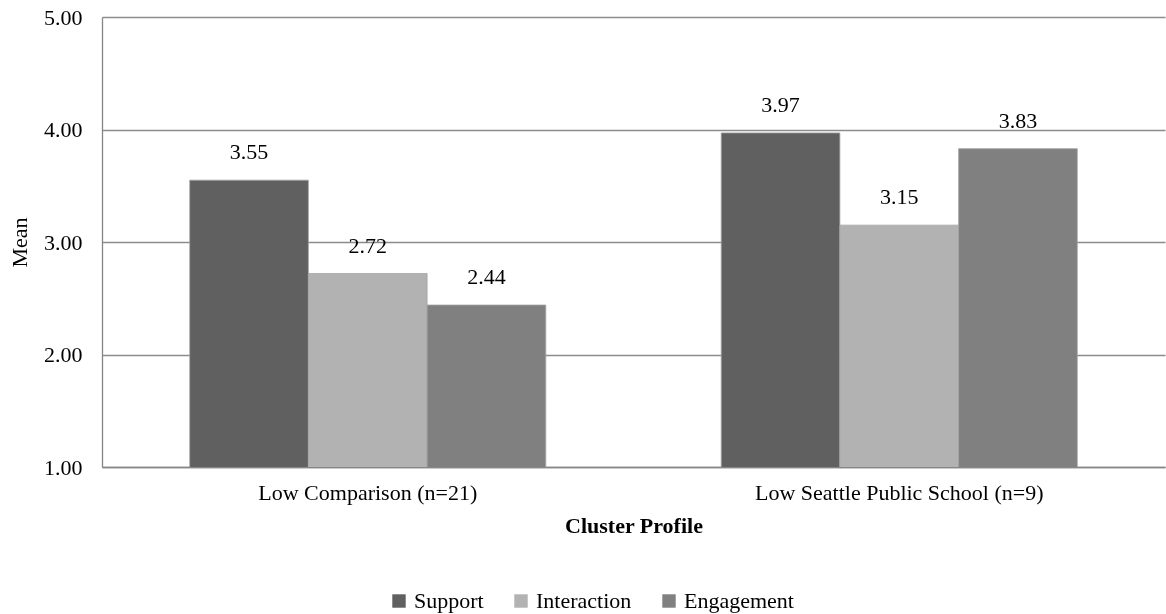 The width and height of the screenshot is (1166, 614). Describe the element at coordinates (899, 197) in the screenshot. I see `data-label: 3.15` at that location.